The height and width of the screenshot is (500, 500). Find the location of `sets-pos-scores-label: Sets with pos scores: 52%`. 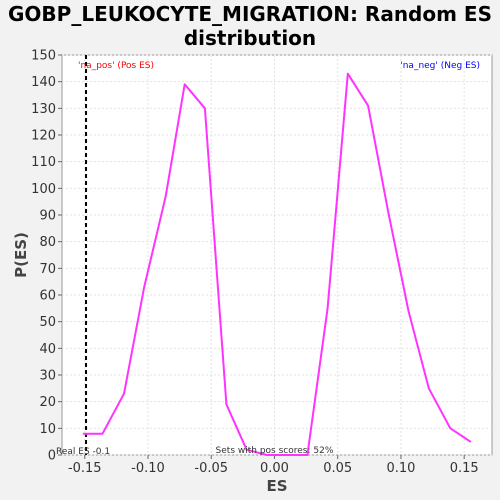

sets-pos-scores-label: Sets with pos scores: 52% is located at coordinates (275, 451).